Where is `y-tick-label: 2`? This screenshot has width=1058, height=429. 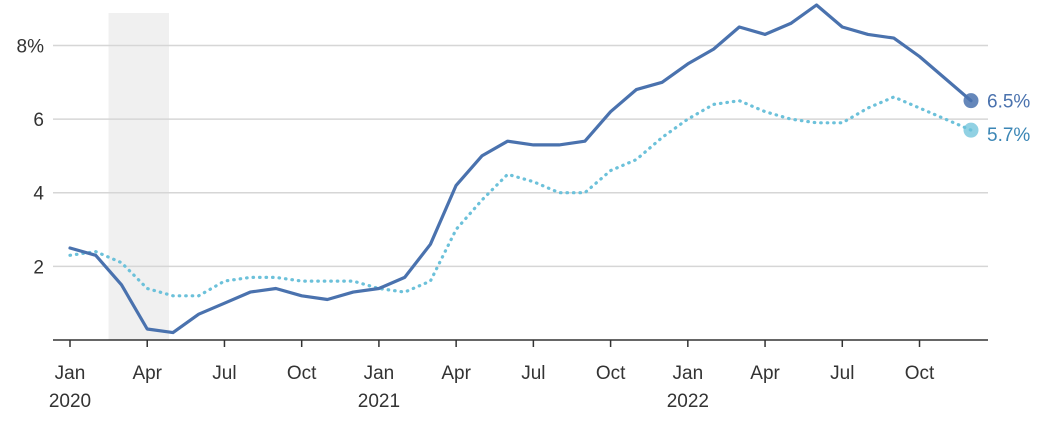 y-tick-label: 2 is located at coordinates (38, 267).